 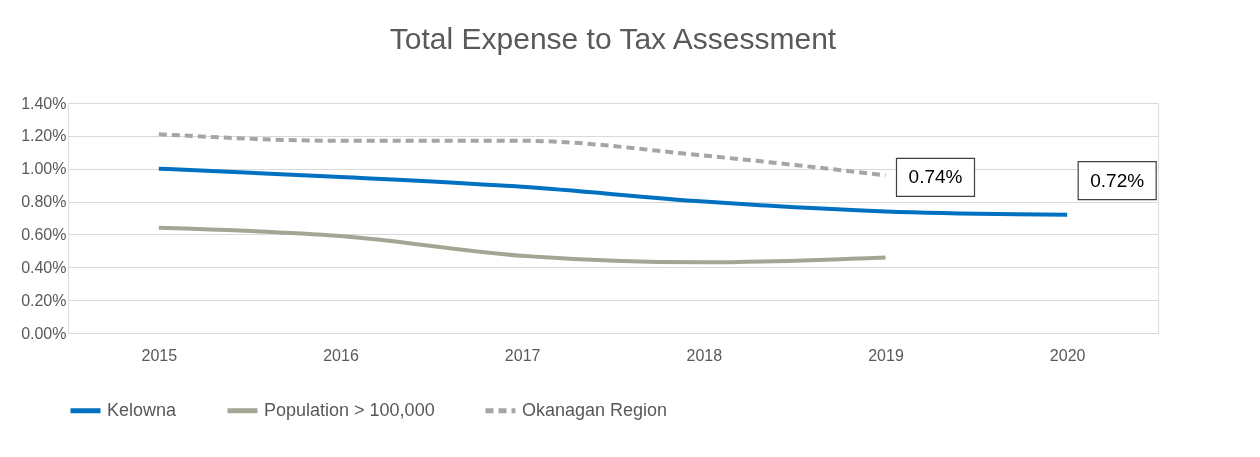 What do you see at coordinates (1117, 180) in the screenshot?
I see `data-label: 0.72%` at bounding box center [1117, 180].